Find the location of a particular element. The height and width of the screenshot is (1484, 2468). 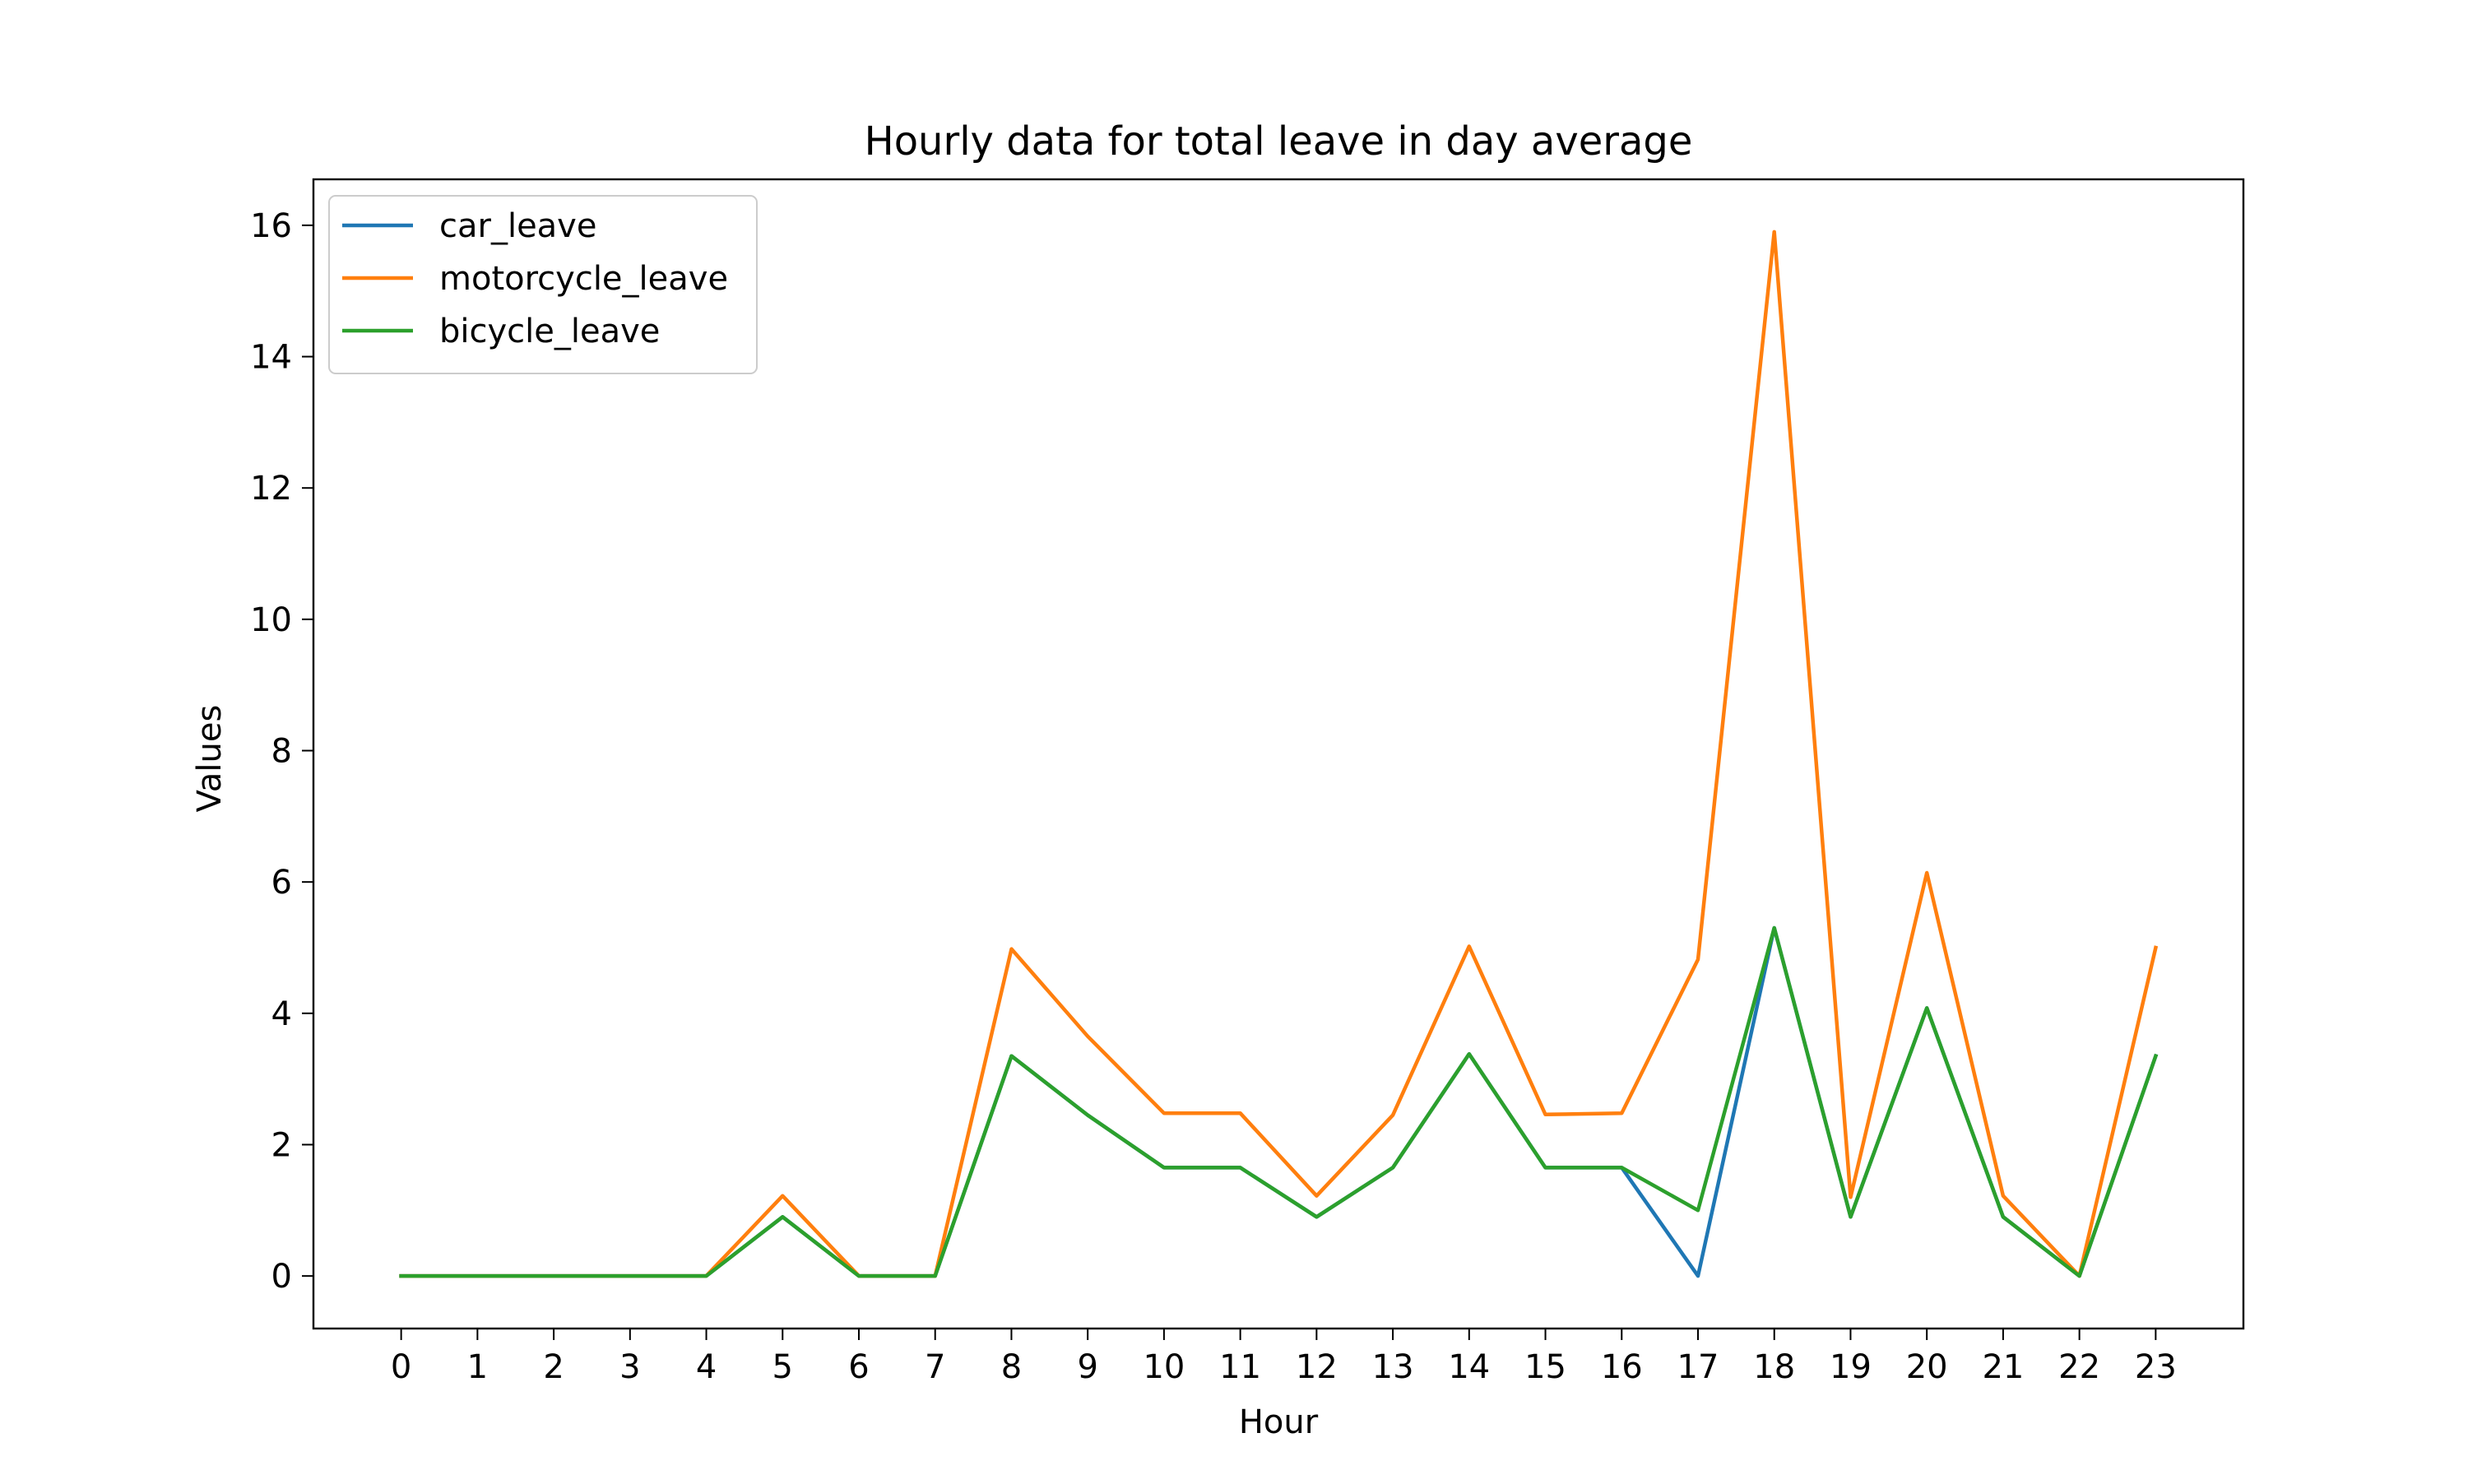

y-tick-label: 0 is located at coordinates (281, 1277).